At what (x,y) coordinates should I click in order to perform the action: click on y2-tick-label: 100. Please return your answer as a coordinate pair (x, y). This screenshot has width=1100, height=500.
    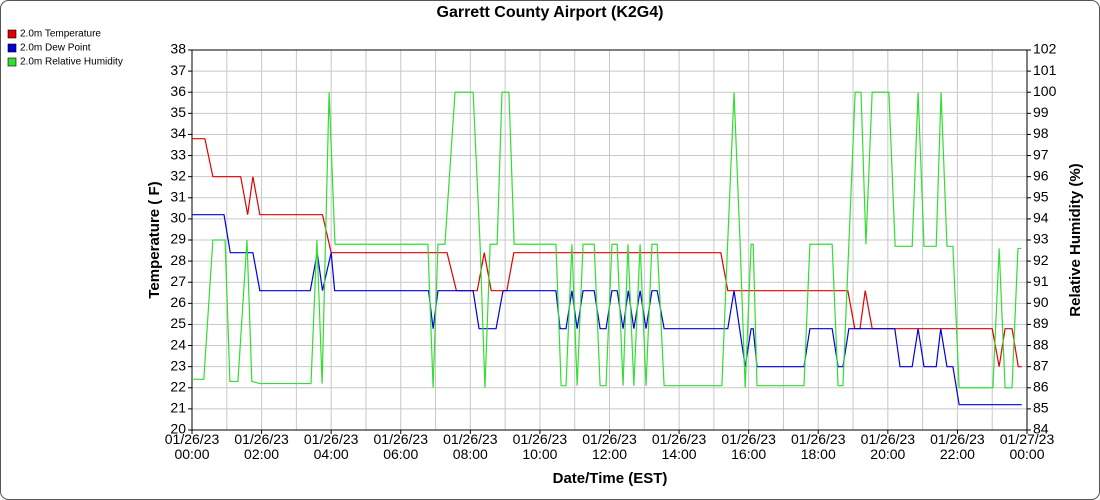
    Looking at the image, I should click on (1045, 91).